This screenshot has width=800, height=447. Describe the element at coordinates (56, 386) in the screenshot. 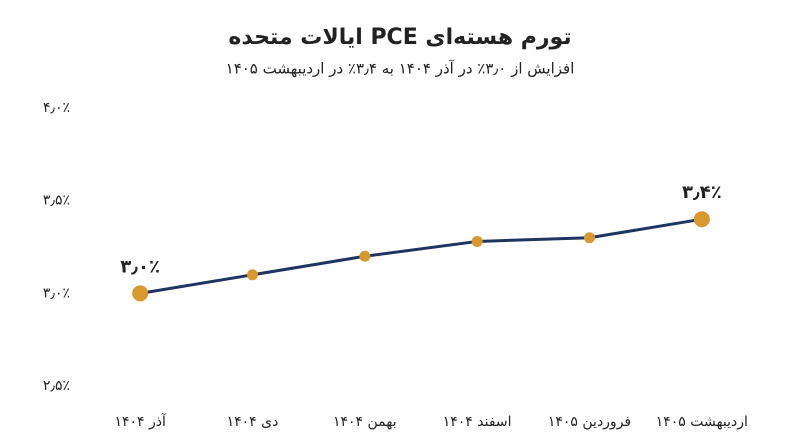

I see `y-tick-label: ۲٫۵٪` at that location.